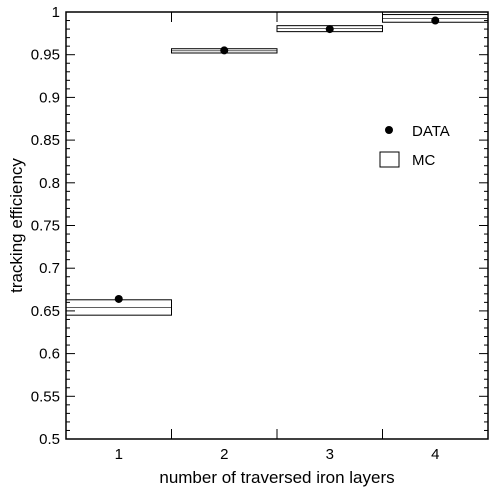 This screenshot has height=489, width=491. I want to click on y-tick-labels: 0.5 0.55 0.6 0.65 0.7 0.75 0.8 0.85 0.9 0.95 1, so click(45, 226).